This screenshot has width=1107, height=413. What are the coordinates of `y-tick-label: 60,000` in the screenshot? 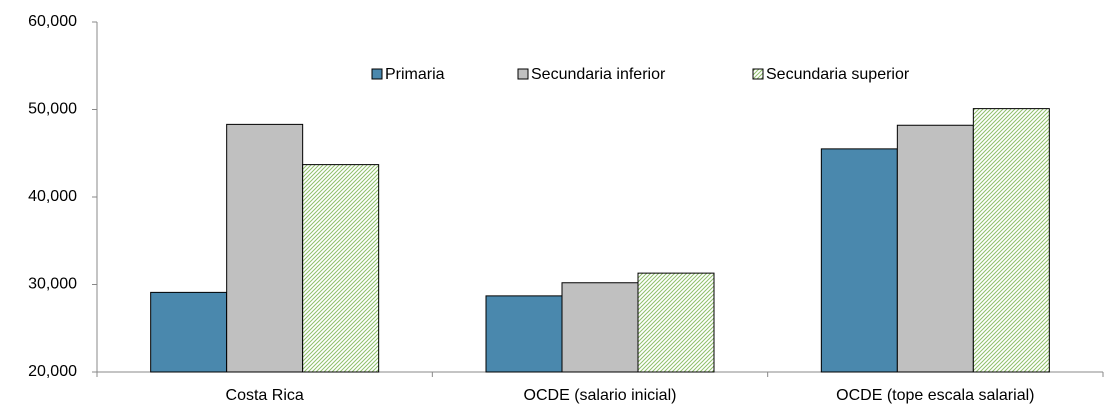 It's located at (52, 21).